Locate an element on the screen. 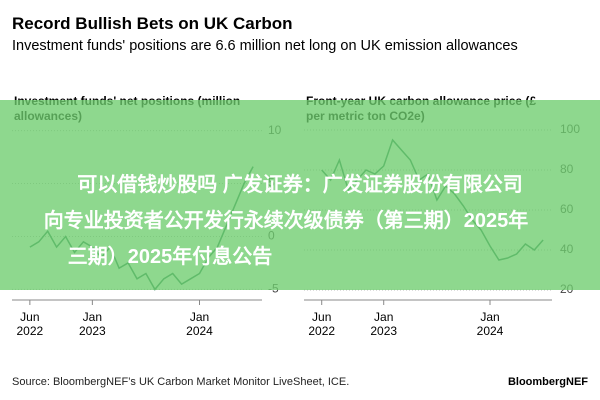  title: Record Bullish Bets on UK Carbon is located at coordinates (152, 23).